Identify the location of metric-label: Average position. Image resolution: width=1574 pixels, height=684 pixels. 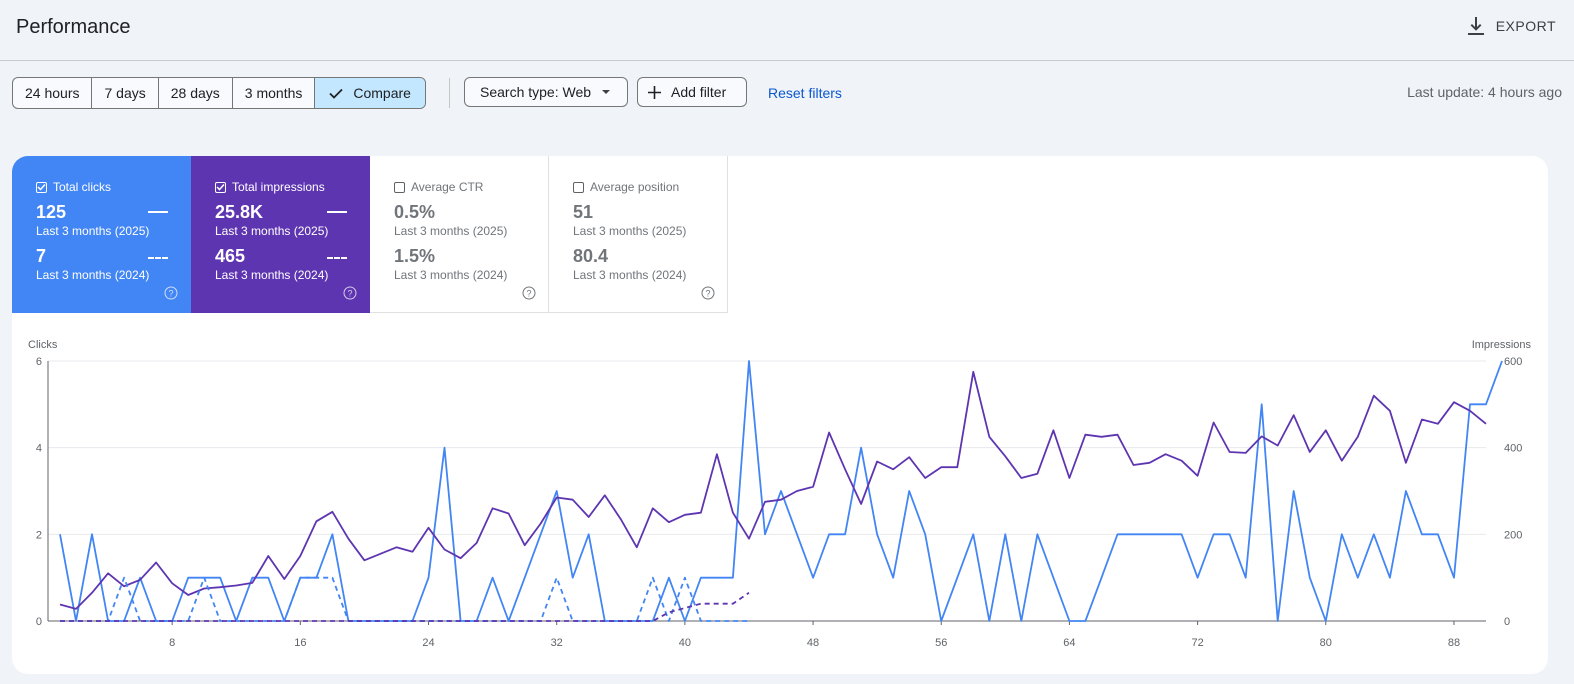
(635, 187).